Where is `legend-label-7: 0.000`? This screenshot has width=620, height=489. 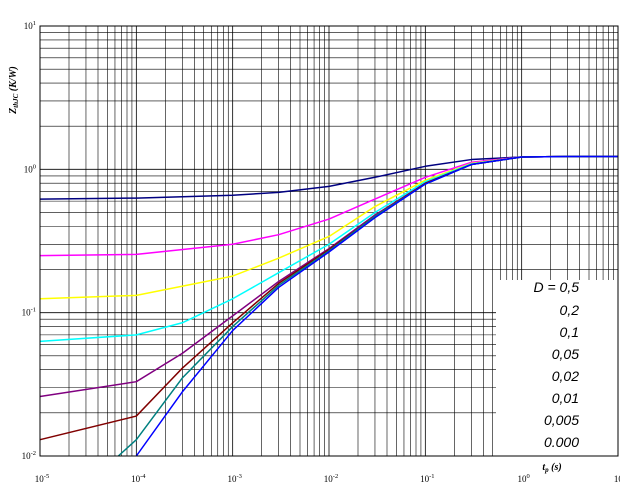
legend-label-7: 0.000 is located at coordinates (561, 442).